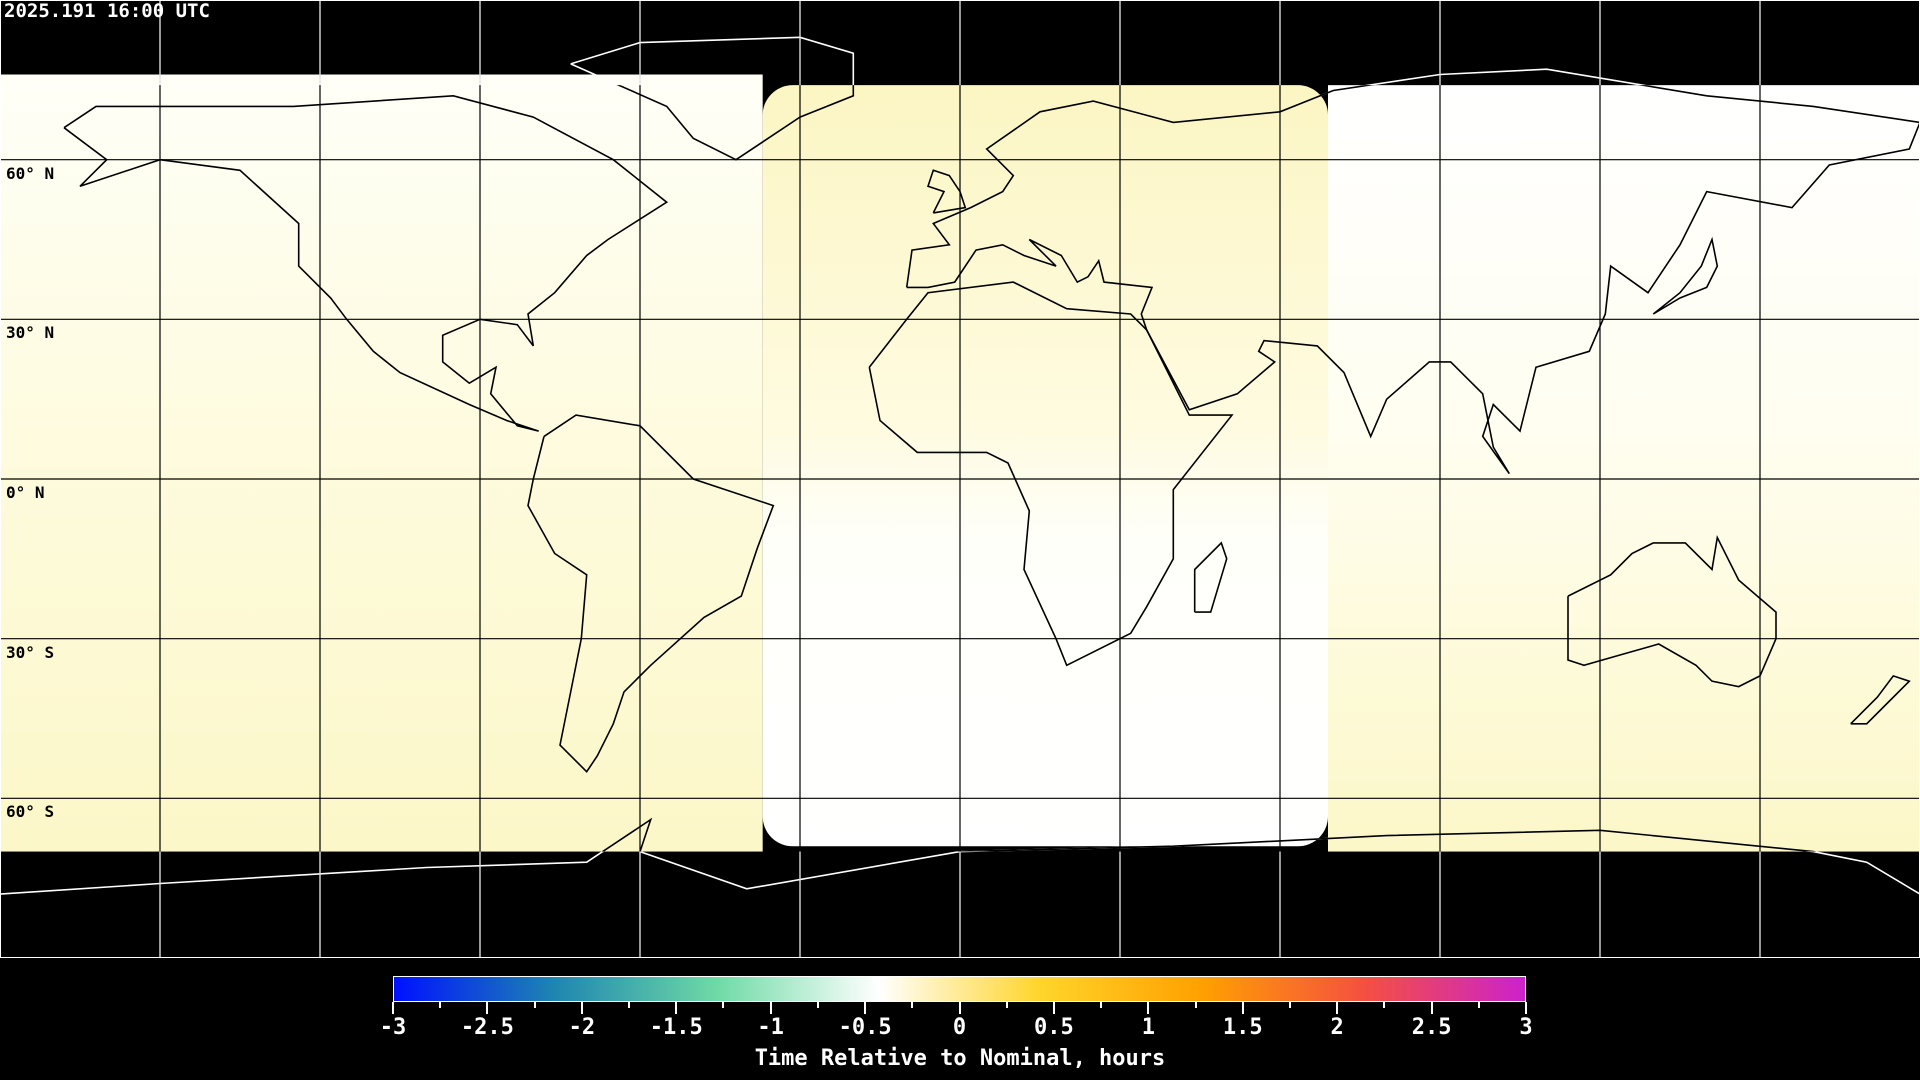 The image size is (1920, 1080). I want to click on colorbar-tick-label: 1, so click(1148, 1027).